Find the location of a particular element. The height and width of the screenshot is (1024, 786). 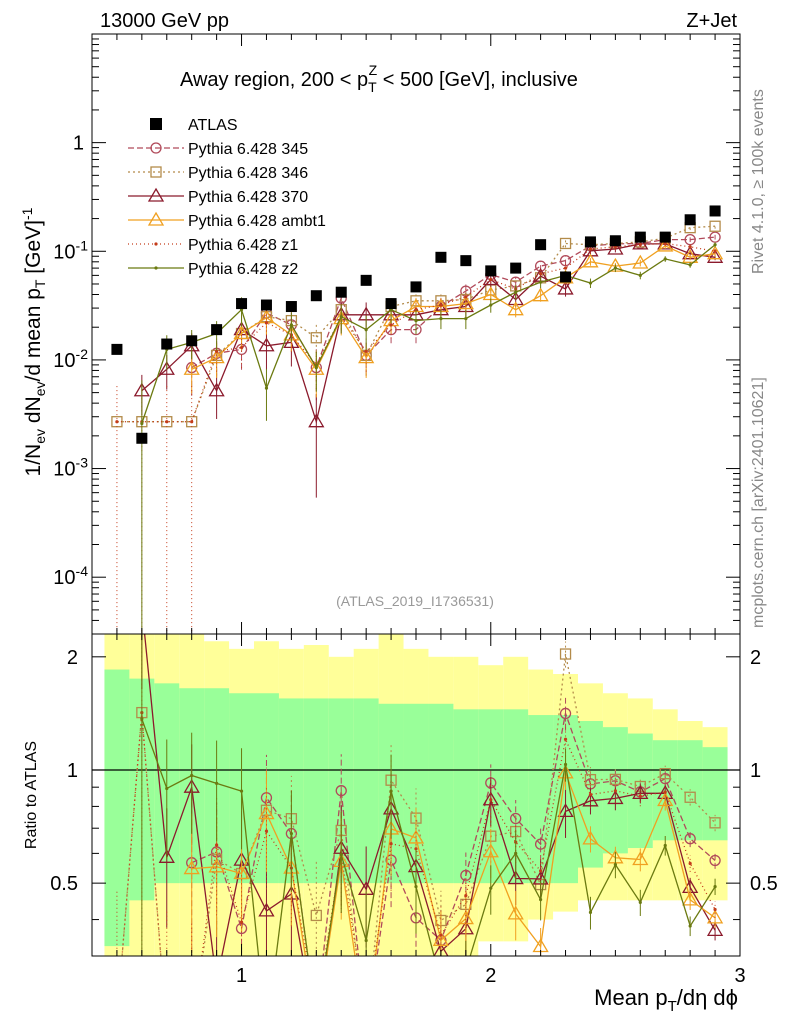

ratio-tick-label-right: 0.5 is located at coordinates (764, 884).